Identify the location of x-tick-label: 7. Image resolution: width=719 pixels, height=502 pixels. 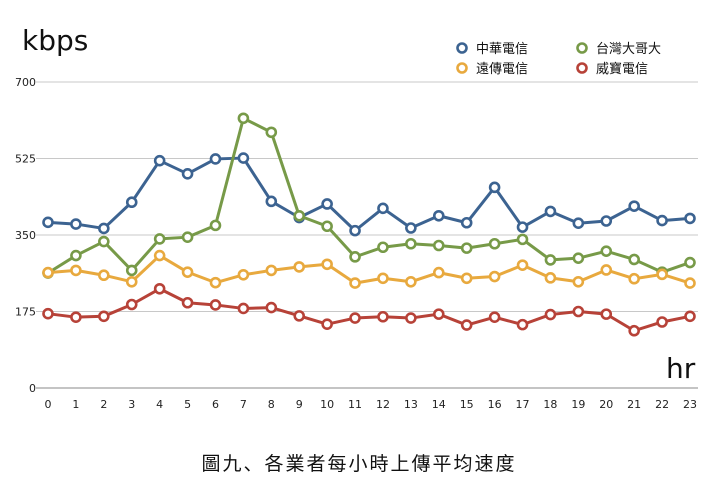
(243, 404).